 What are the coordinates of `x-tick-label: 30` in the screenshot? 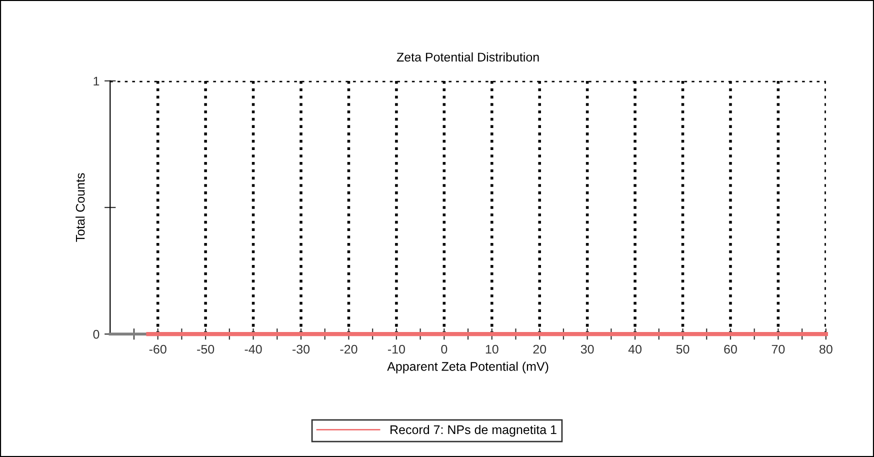 It's located at (587, 349).